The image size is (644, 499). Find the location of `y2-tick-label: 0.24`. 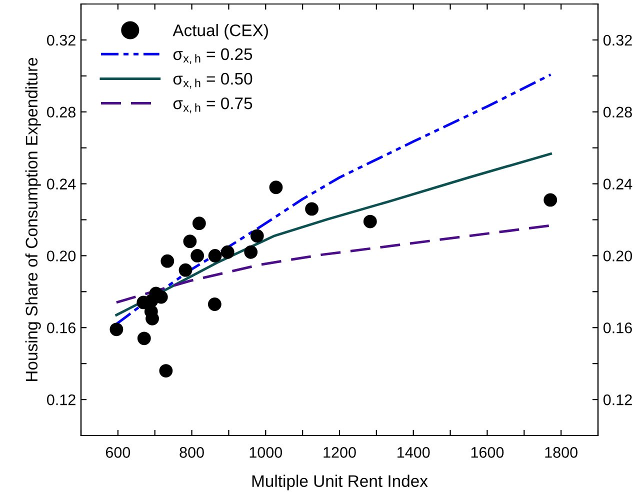

y2-tick-label: 0.24 is located at coordinates (617, 184).